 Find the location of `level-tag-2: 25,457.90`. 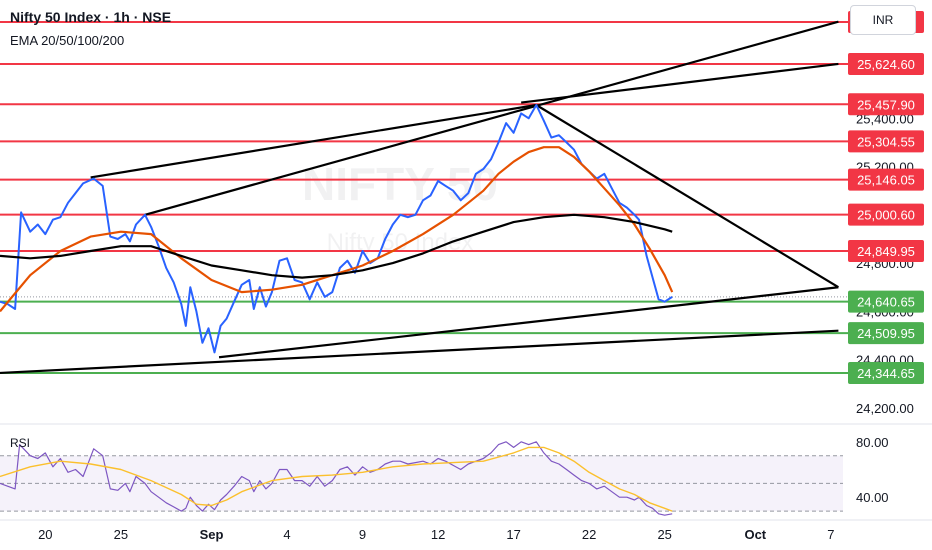

level-tag-2: 25,457.90 is located at coordinates (886, 104).